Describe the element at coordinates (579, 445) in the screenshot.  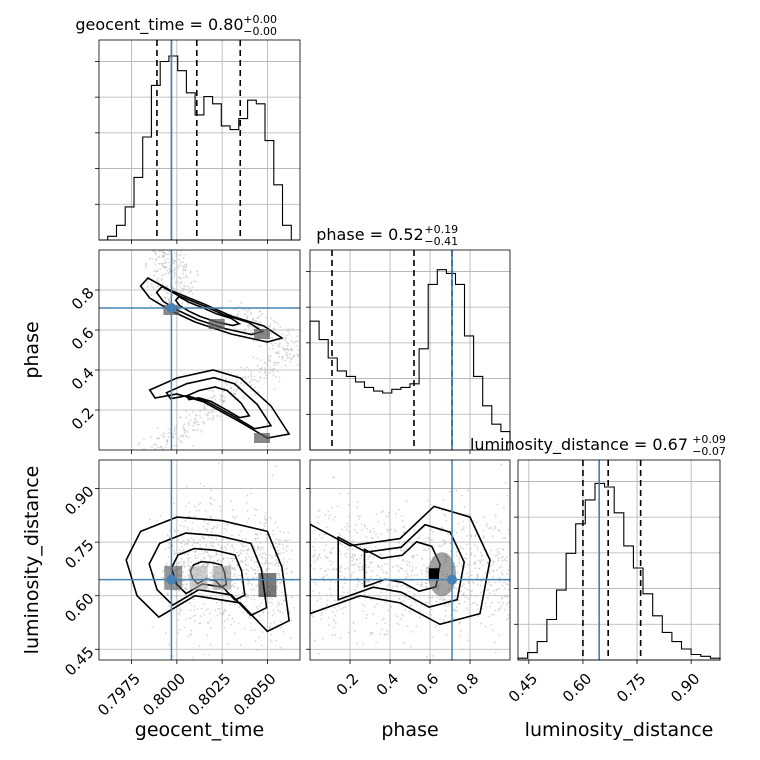
I see `title-luminosity_distance: luminosity_distance = 0.67` at that location.